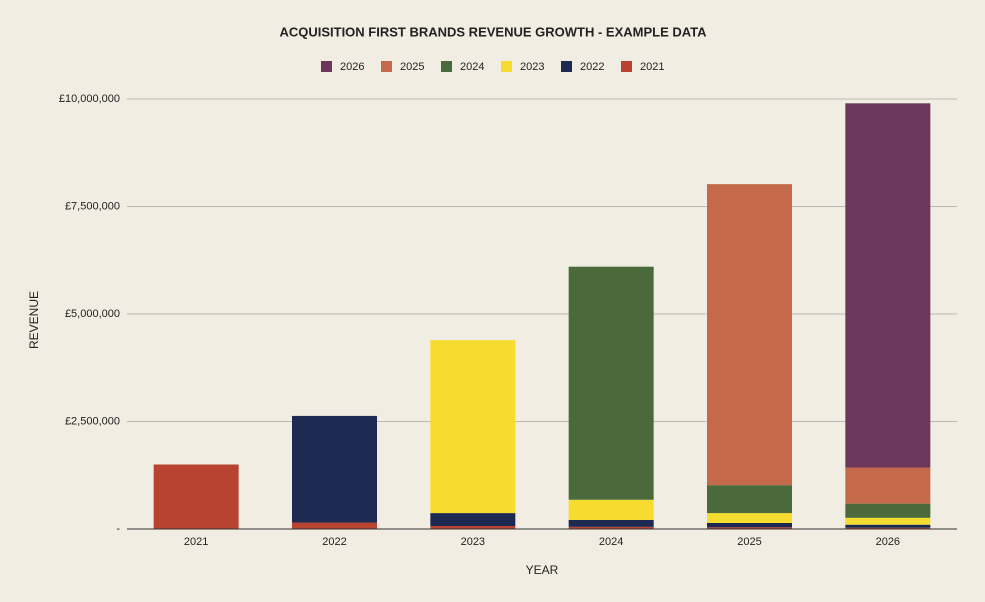 Image resolution: width=985 pixels, height=602 pixels. I want to click on x-tick-label: 2023, so click(473, 542).